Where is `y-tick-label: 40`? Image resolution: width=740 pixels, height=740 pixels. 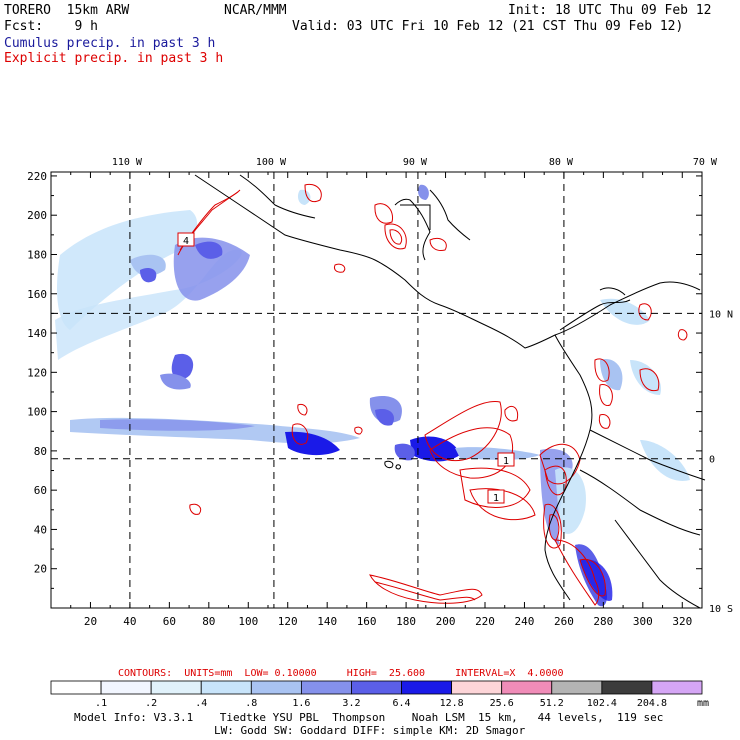
y-tick-label: 40 is located at coordinates (40, 529).